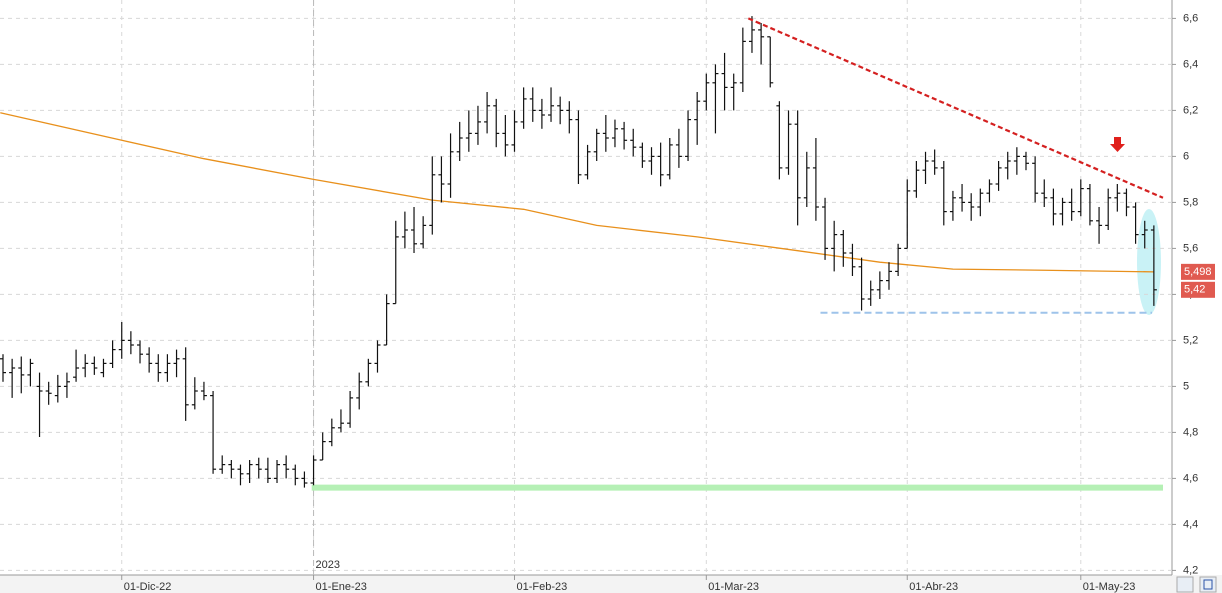 The image size is (1222, 593). I want to click on save-button, so click(1208, 584).